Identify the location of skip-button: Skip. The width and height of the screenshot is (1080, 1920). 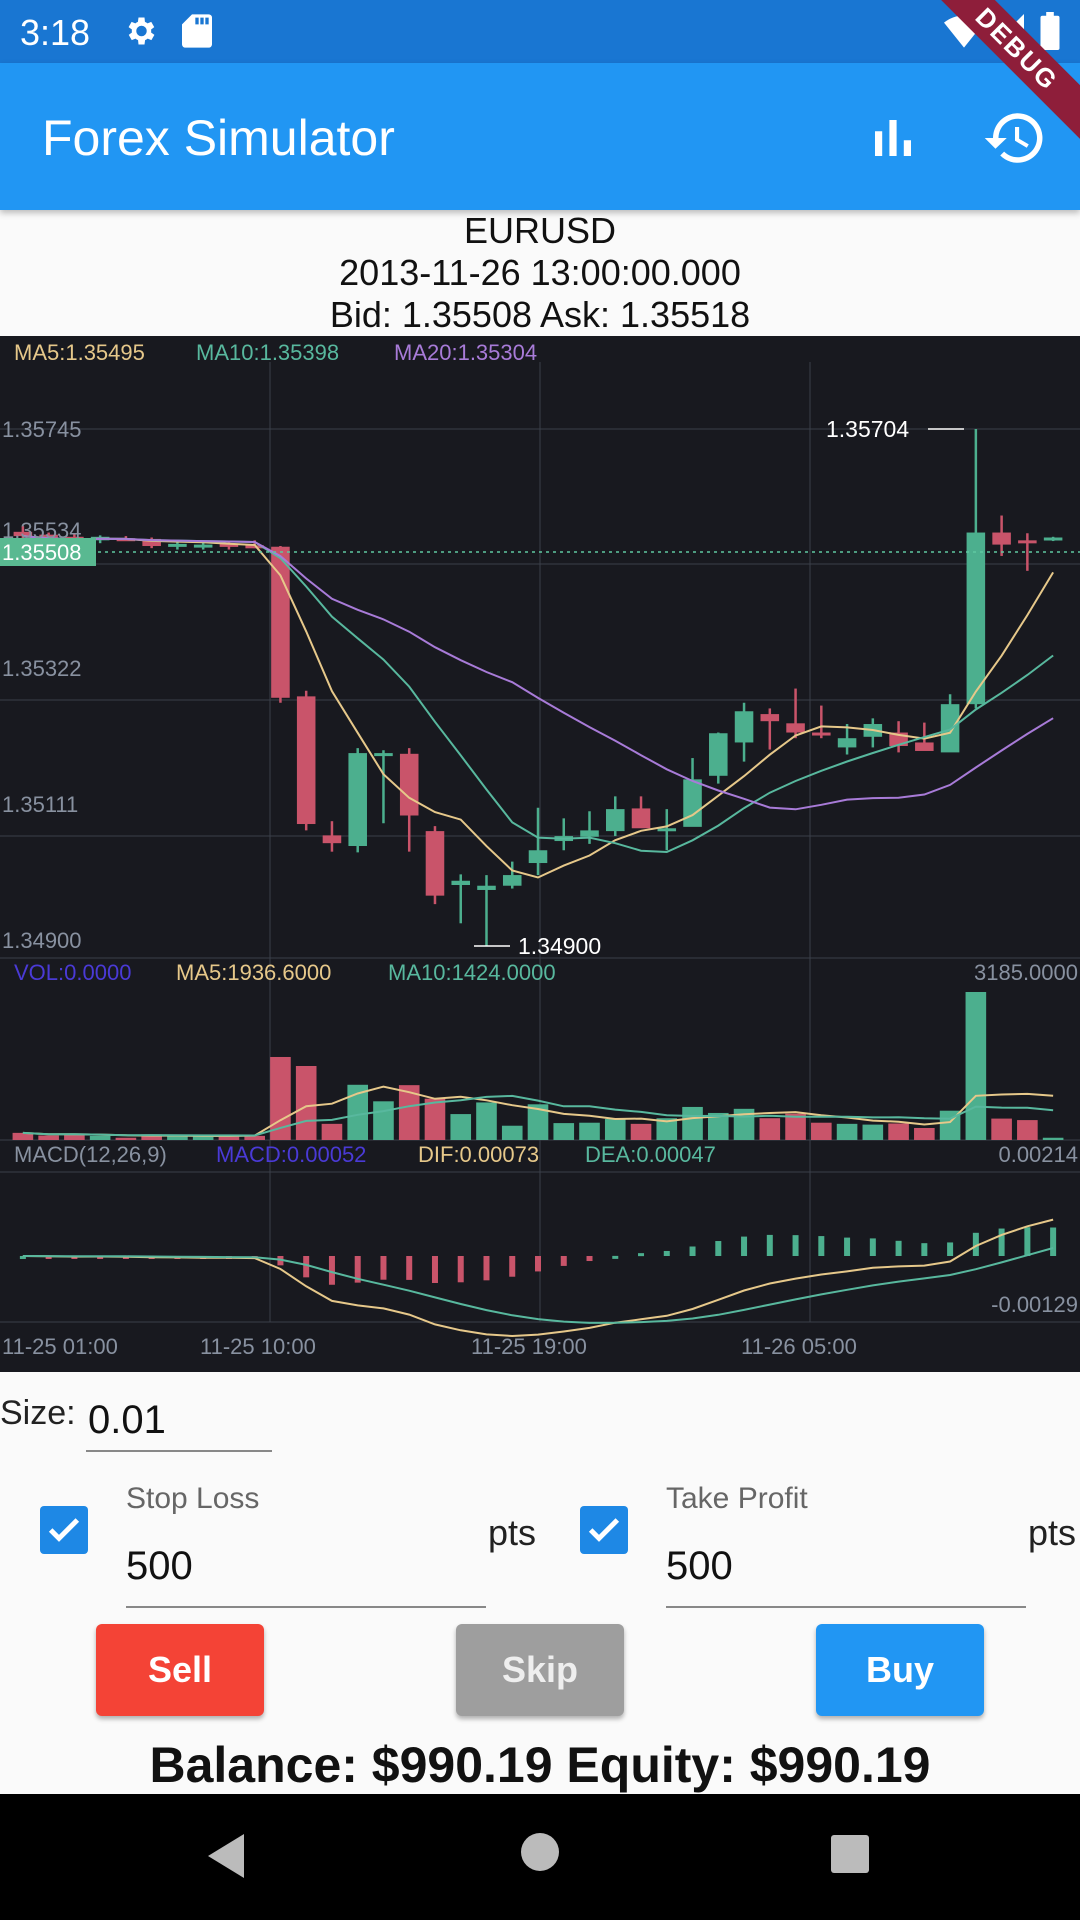
(540, 1670).